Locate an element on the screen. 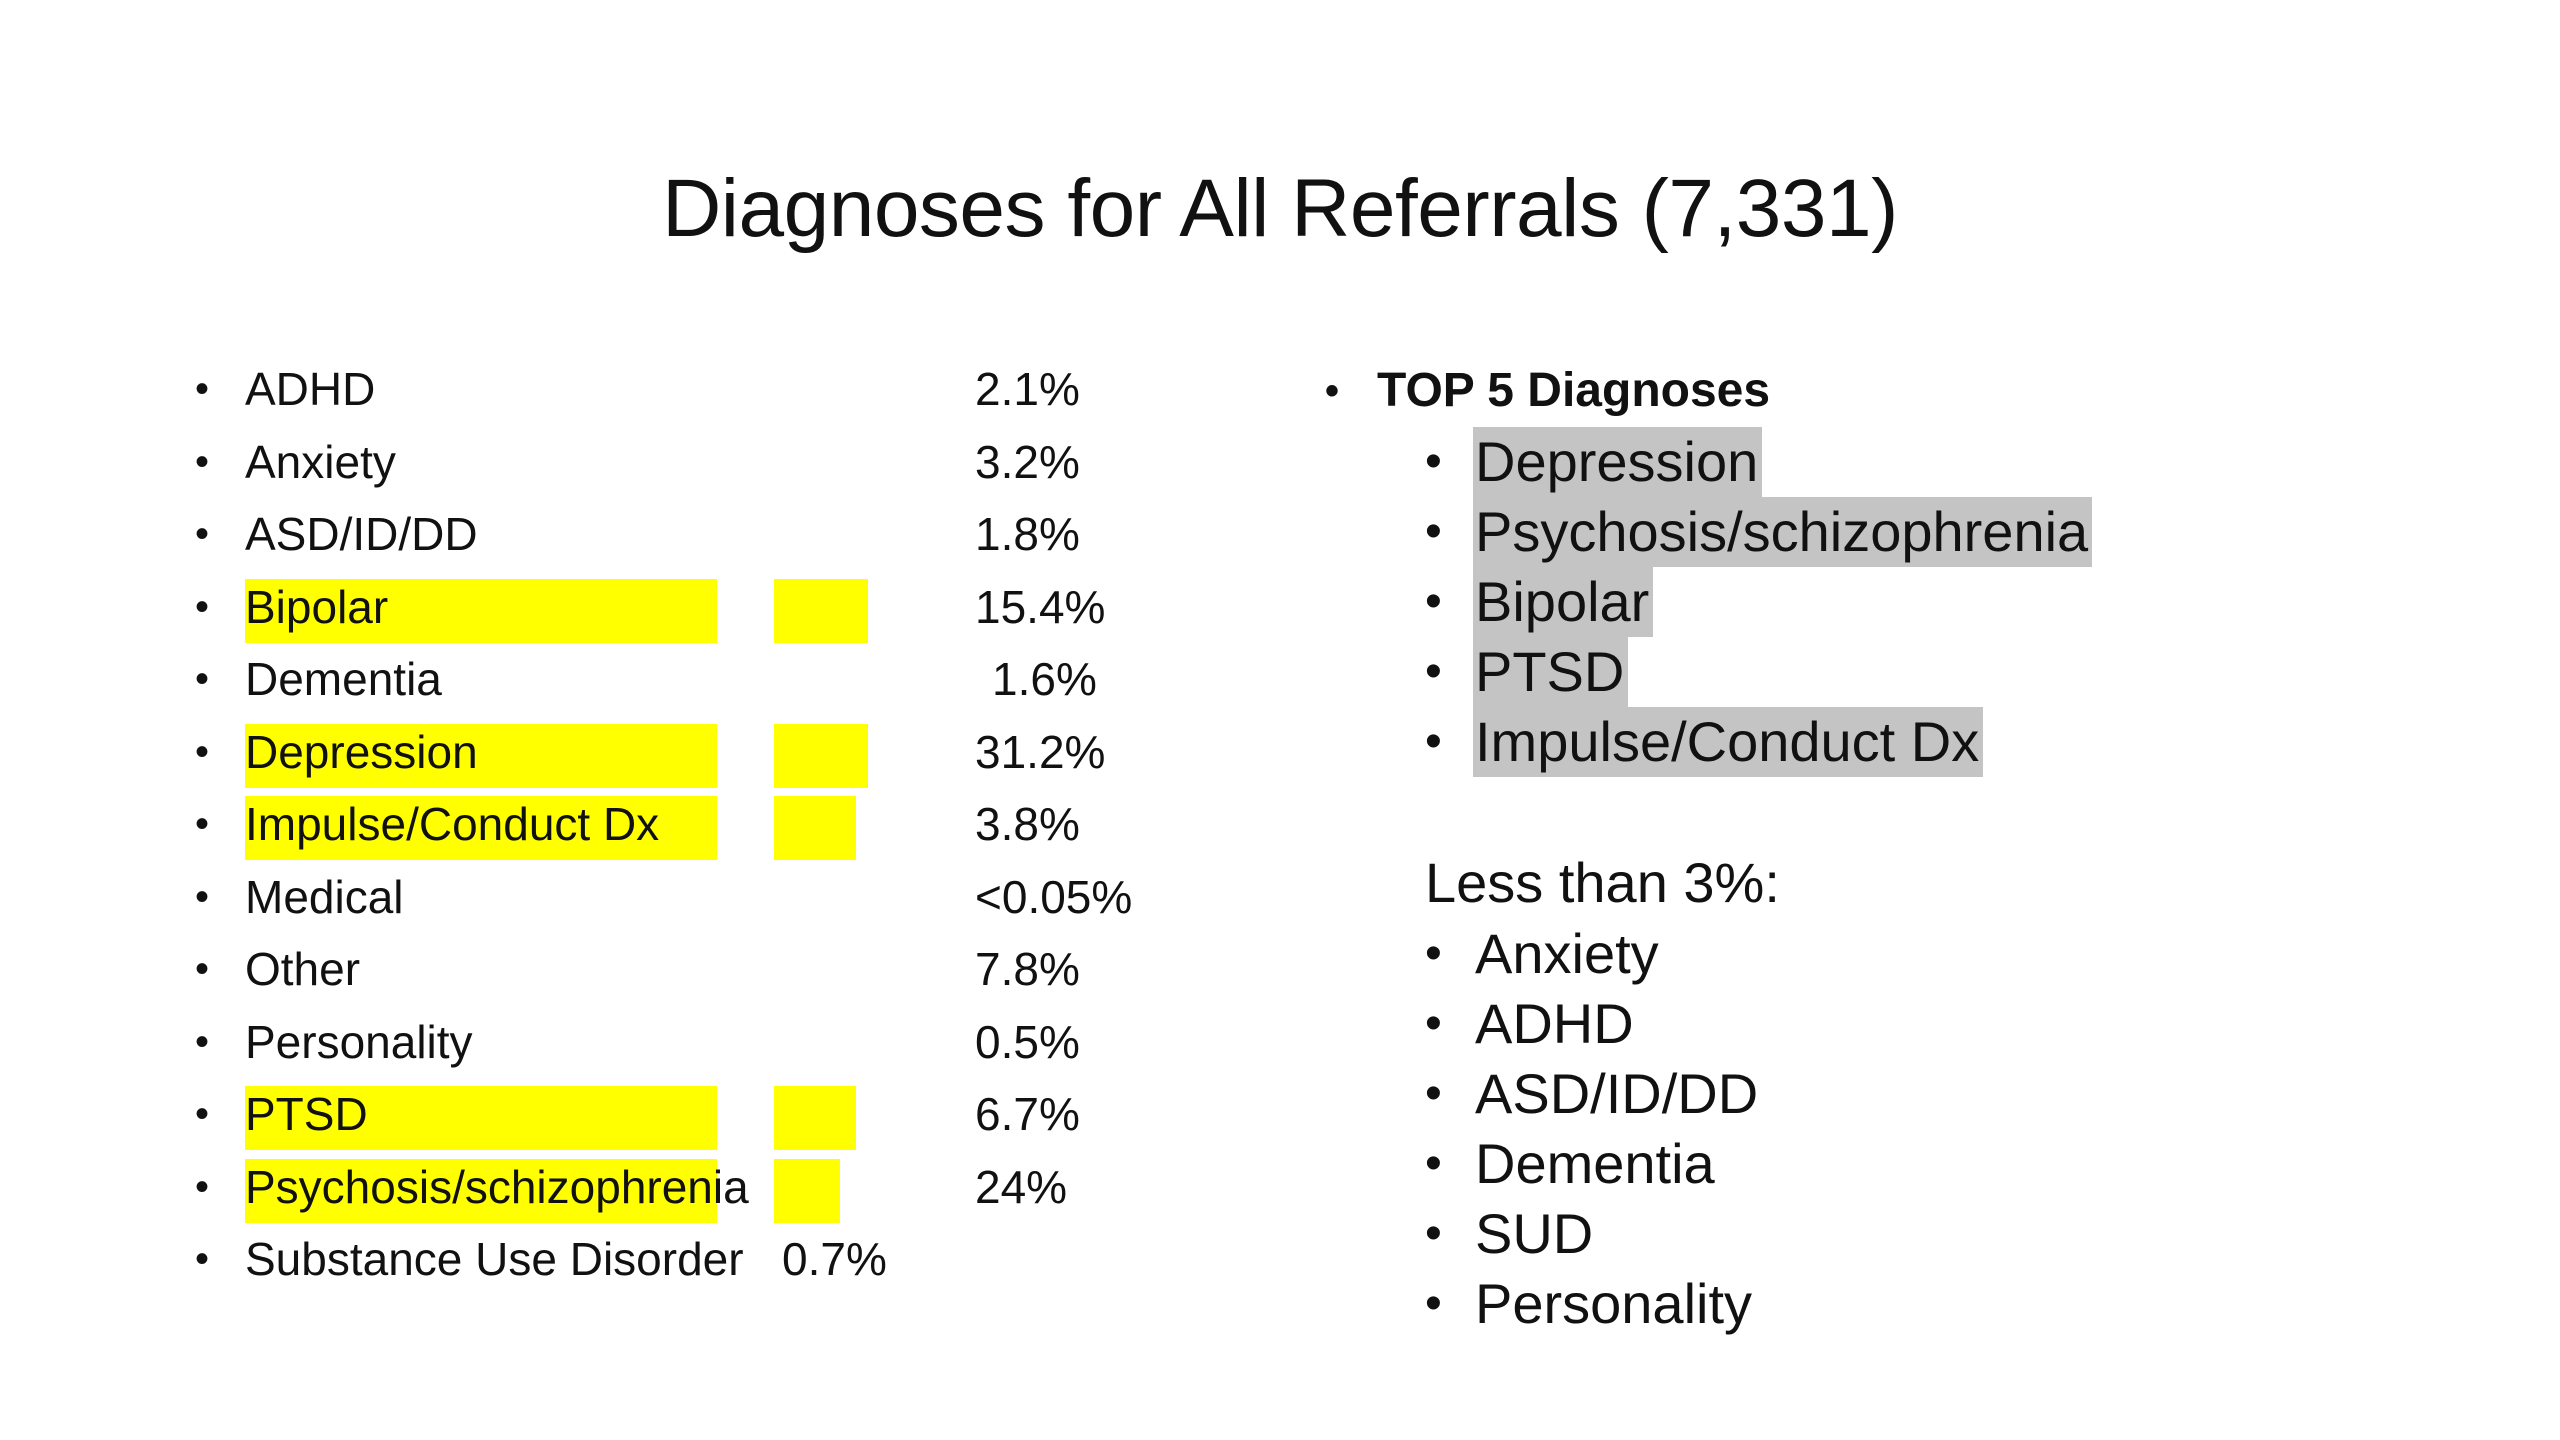 The width and height of the screenshot is (2560, 1440). diagnosis-name: Personality is located at coordinates (359, 1041).